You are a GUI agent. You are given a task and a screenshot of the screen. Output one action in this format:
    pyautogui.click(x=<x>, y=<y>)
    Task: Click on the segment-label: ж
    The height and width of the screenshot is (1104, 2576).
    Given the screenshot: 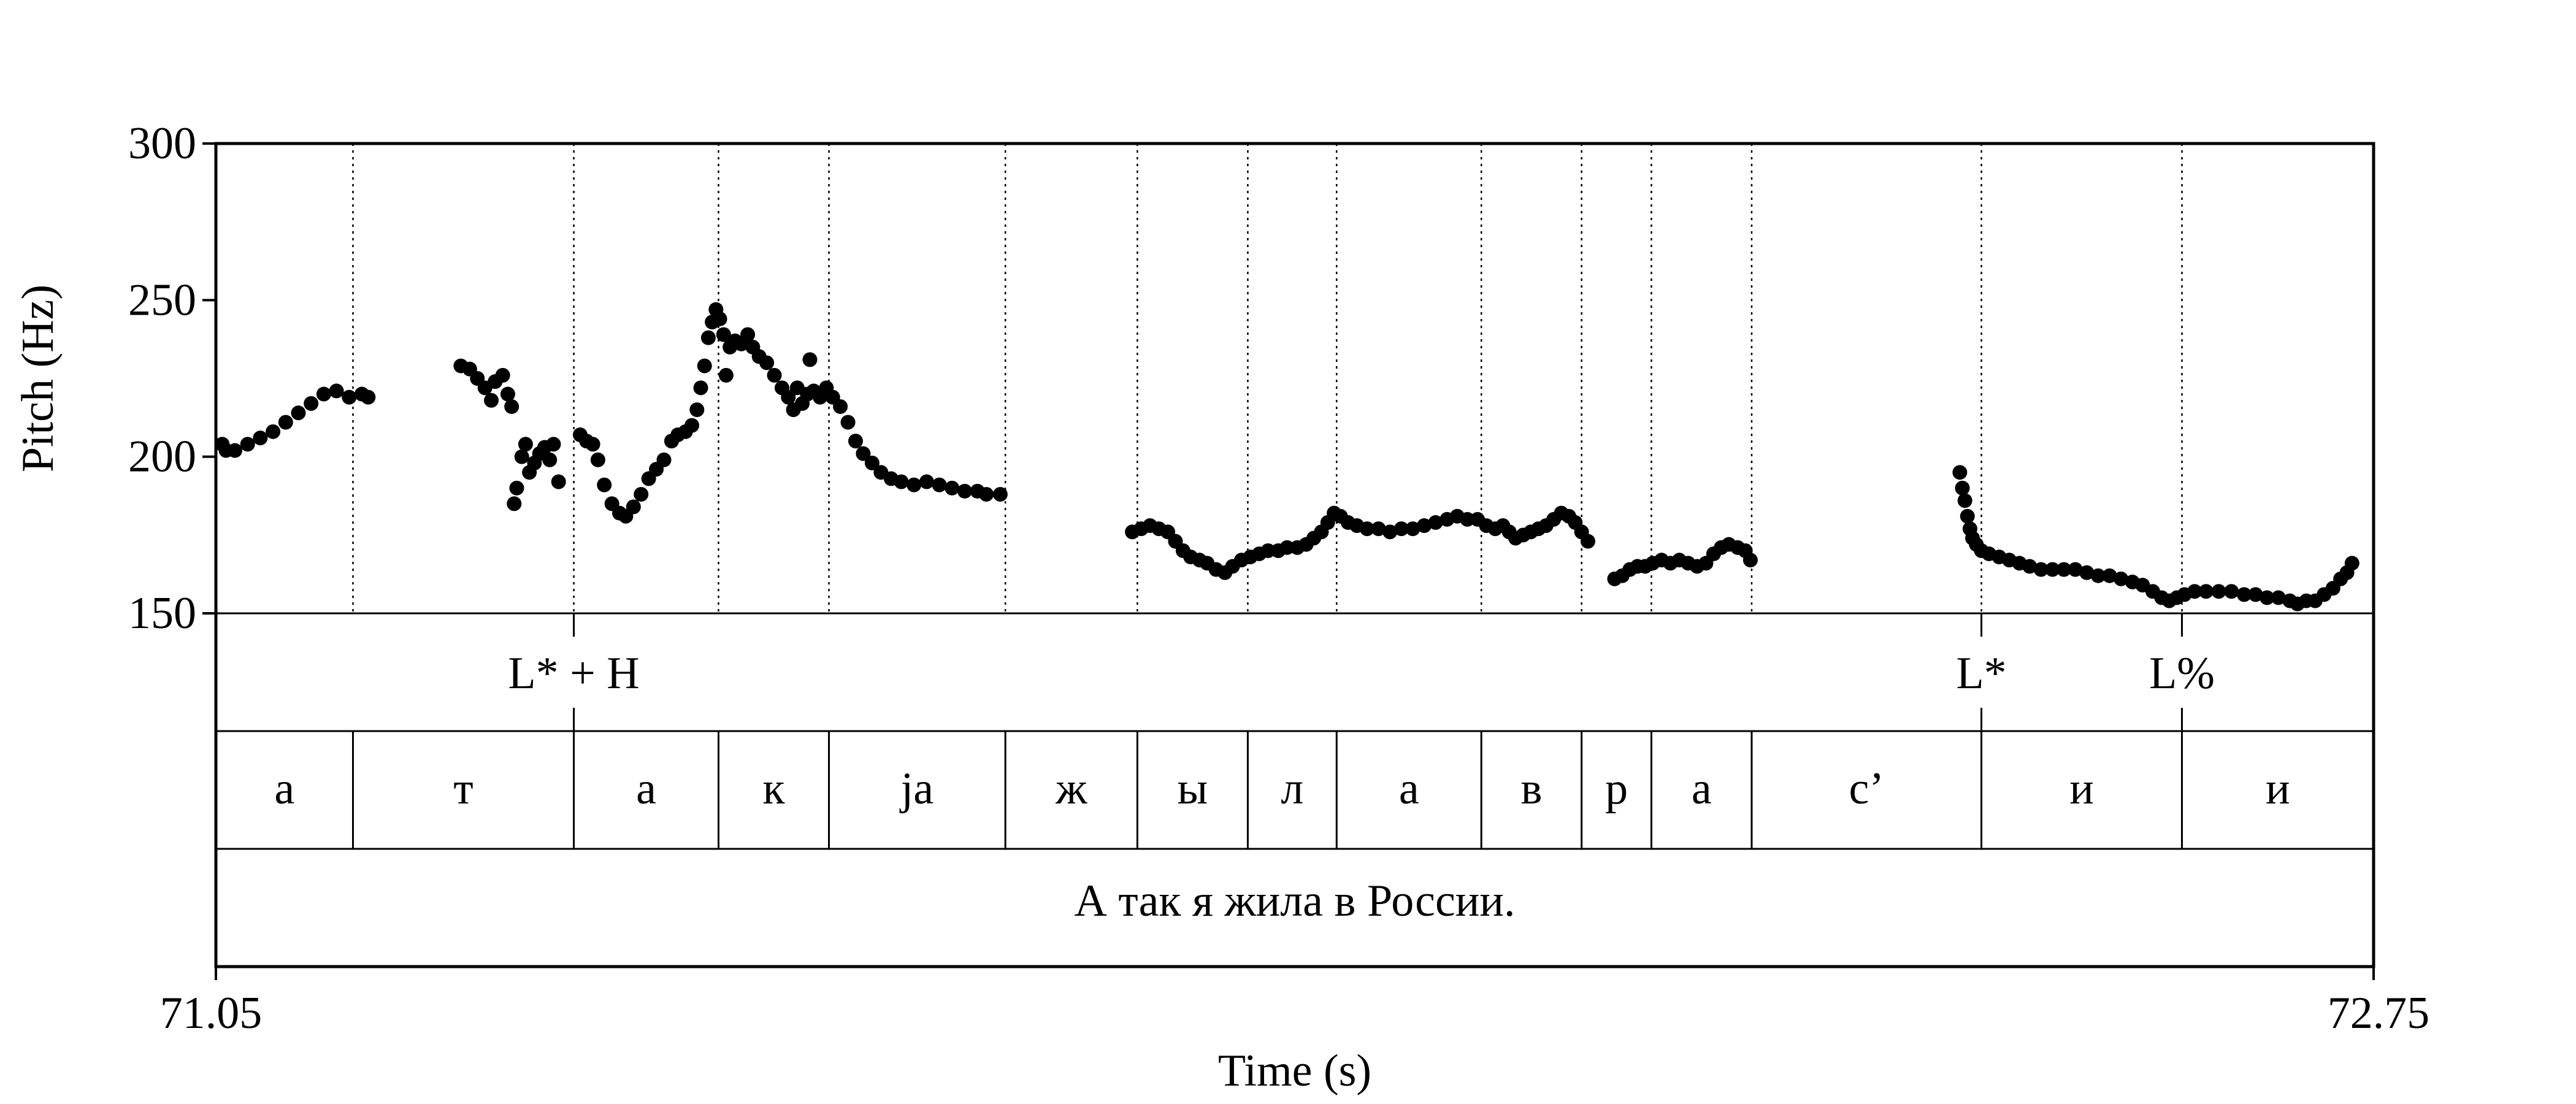 What is the action you would take?
    pyautogui.click(x=1071, y=789)
    